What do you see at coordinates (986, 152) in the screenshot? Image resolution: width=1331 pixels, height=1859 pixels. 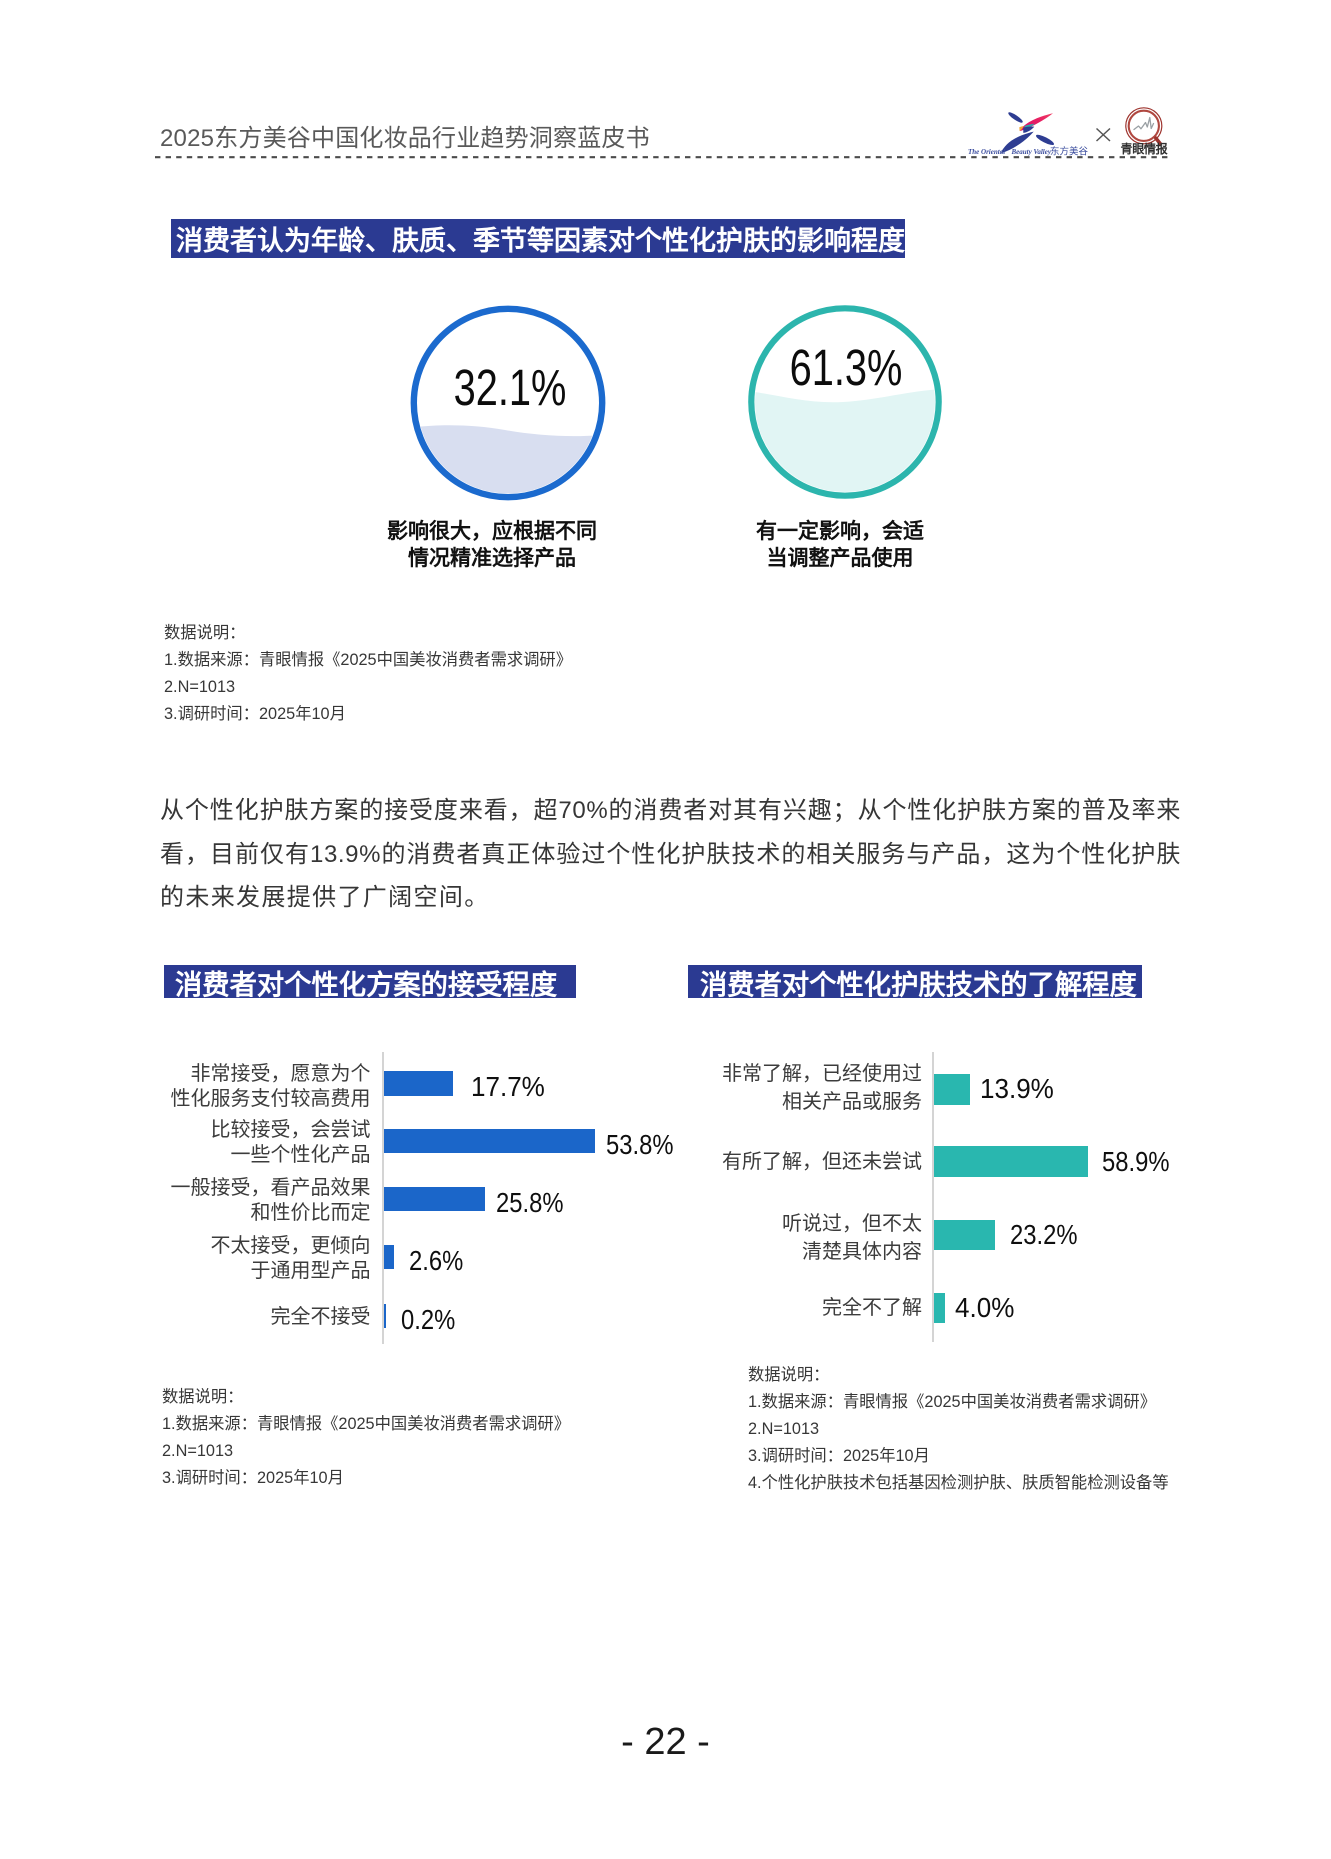 I see `svg-text: The Oriental` at bounding box center [986, 152].